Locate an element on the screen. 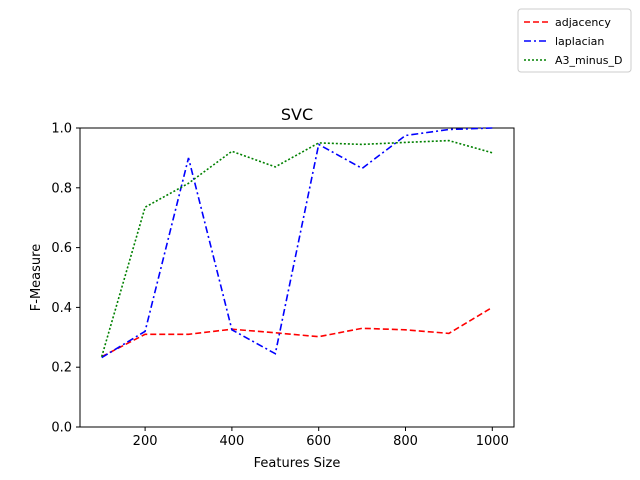 This screenshot has height=480, width=640. y-tick-label: 0.8 is located at coordinates (61, 188).